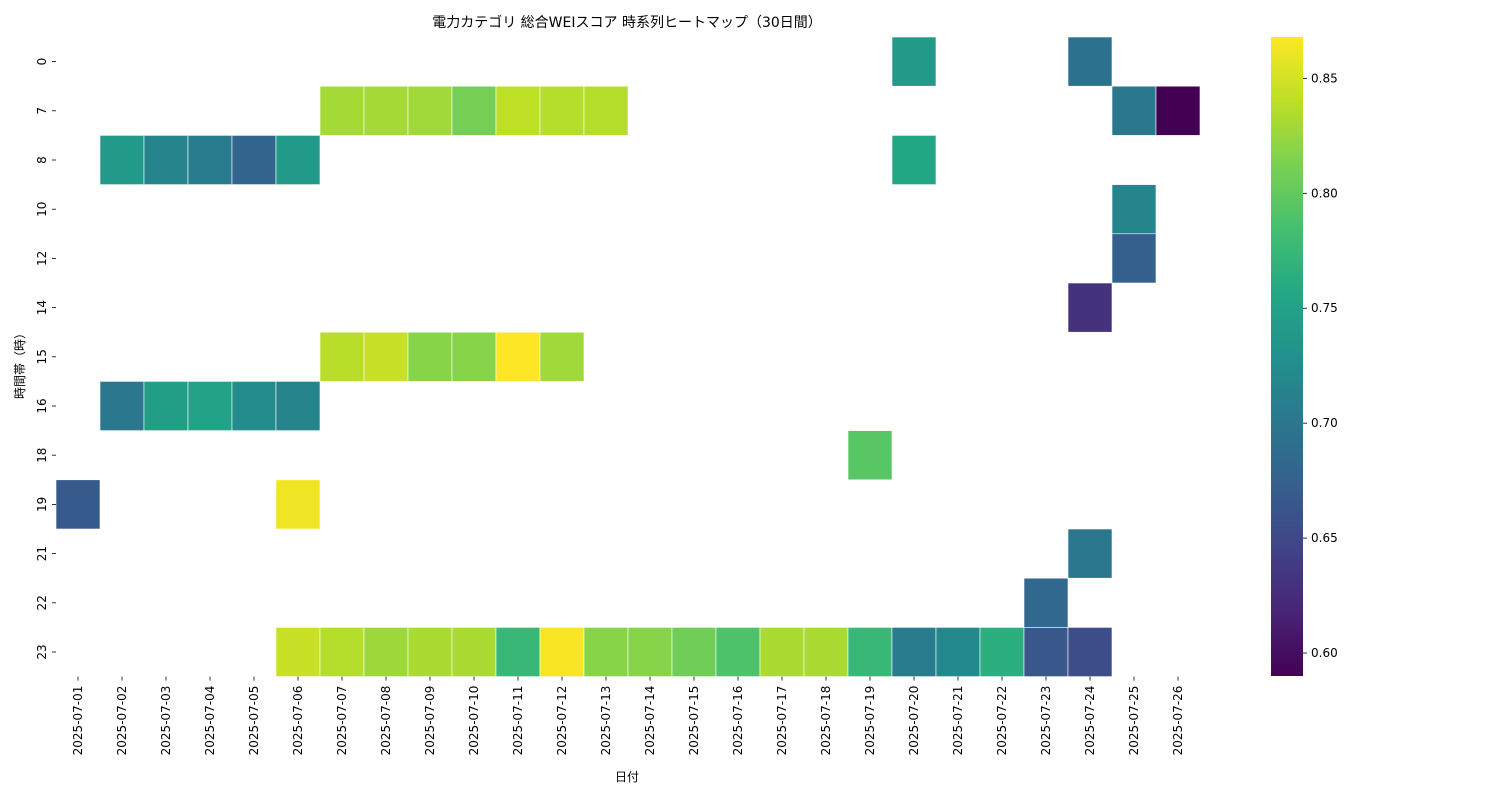 The image size is (1500, 804). What do you see at coordinates (1134, 721) in the screenshot?
I see `x-tick-label: 2025-07-25` at bounding box center [1134, 721].